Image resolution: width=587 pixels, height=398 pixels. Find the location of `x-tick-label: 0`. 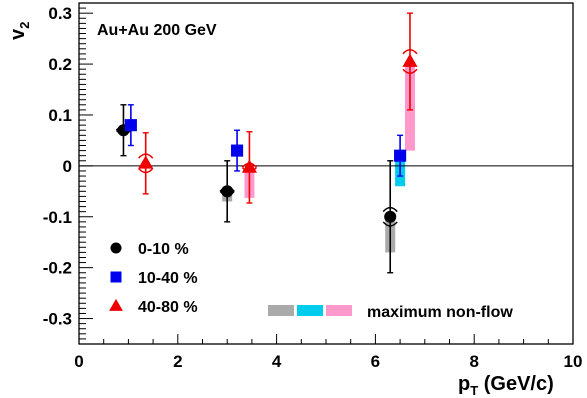

x-tick-label: 0 is located at coordinates (78, 361).